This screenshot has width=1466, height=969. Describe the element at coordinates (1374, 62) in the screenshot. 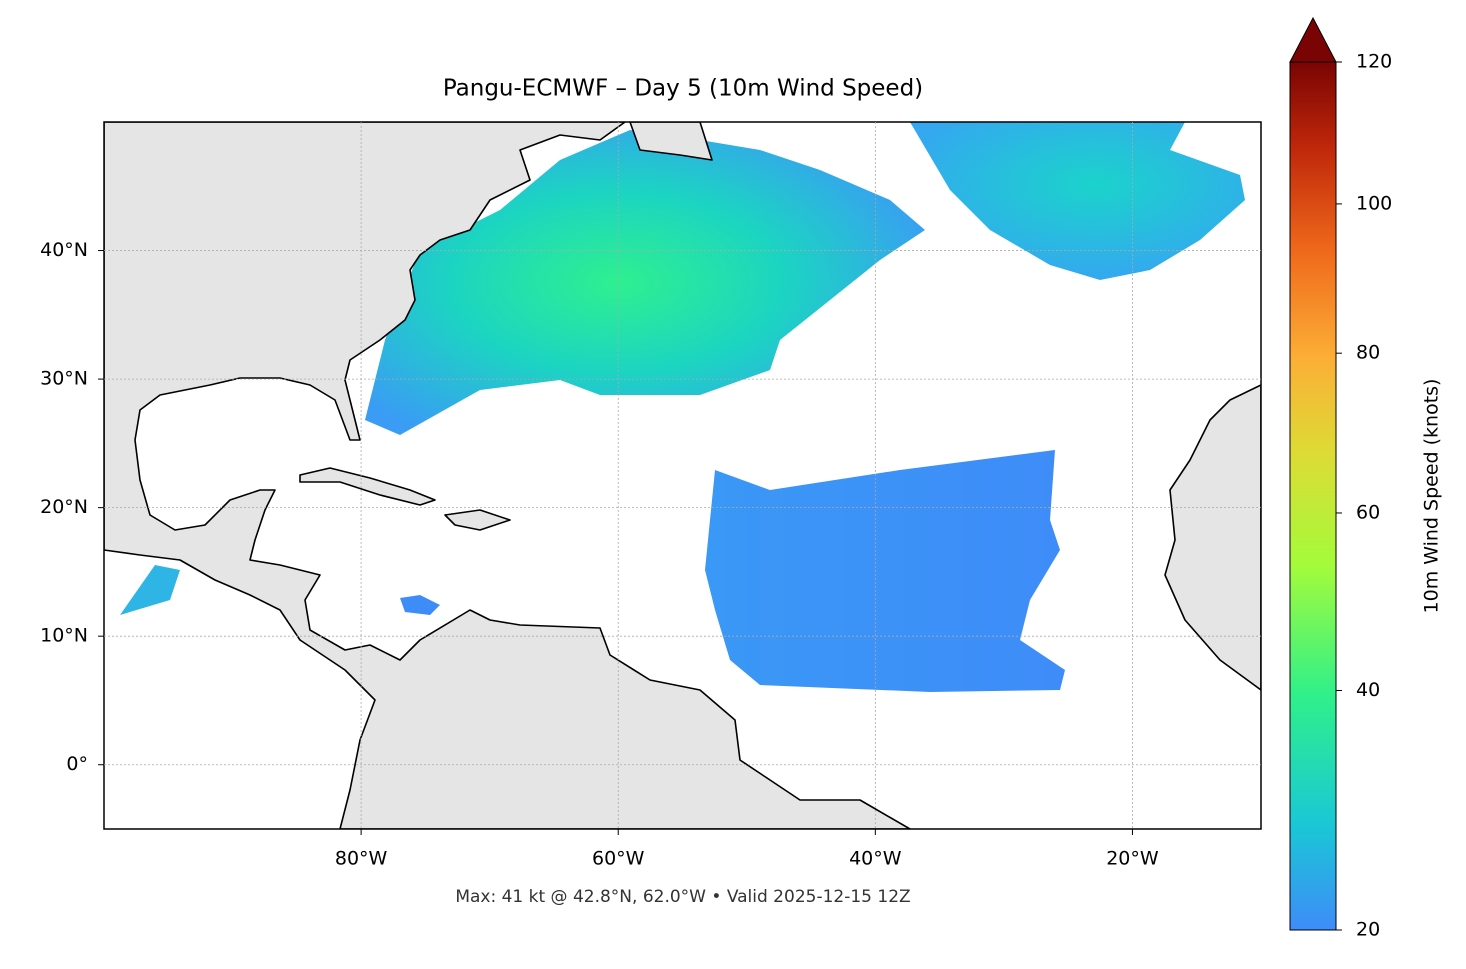

I see `colorbar-tick-label: 120` at that location.